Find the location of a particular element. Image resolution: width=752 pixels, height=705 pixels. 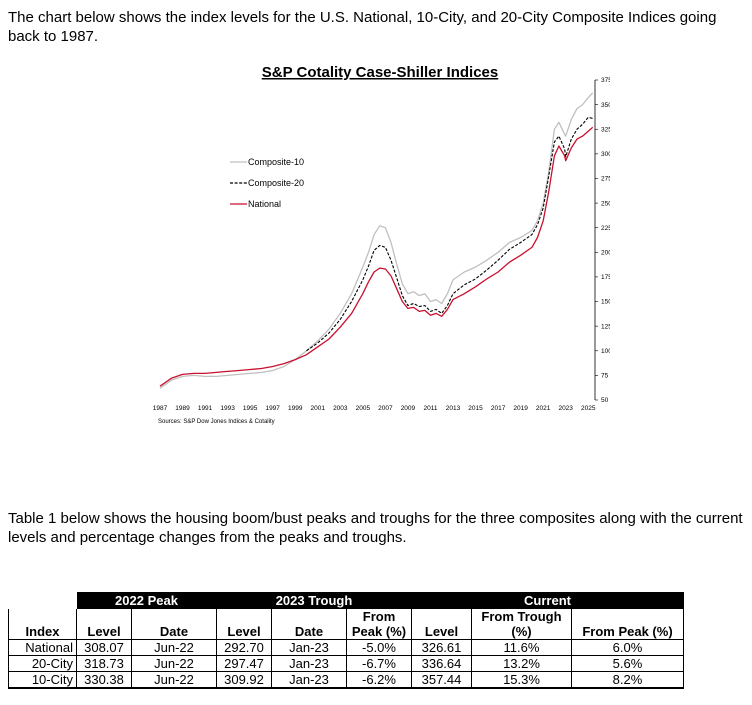

table-cell: 309.92 is located at coordinates (244, 680).